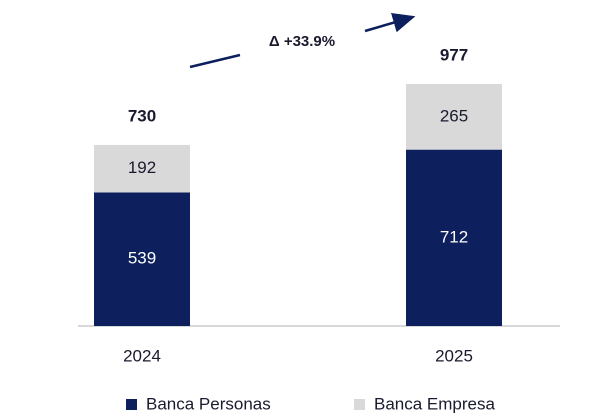 The image size is (599, 418). Describe the element at coordinates (454, 355) in the screenshot. I see `x-tick-label: 2025` at that location.